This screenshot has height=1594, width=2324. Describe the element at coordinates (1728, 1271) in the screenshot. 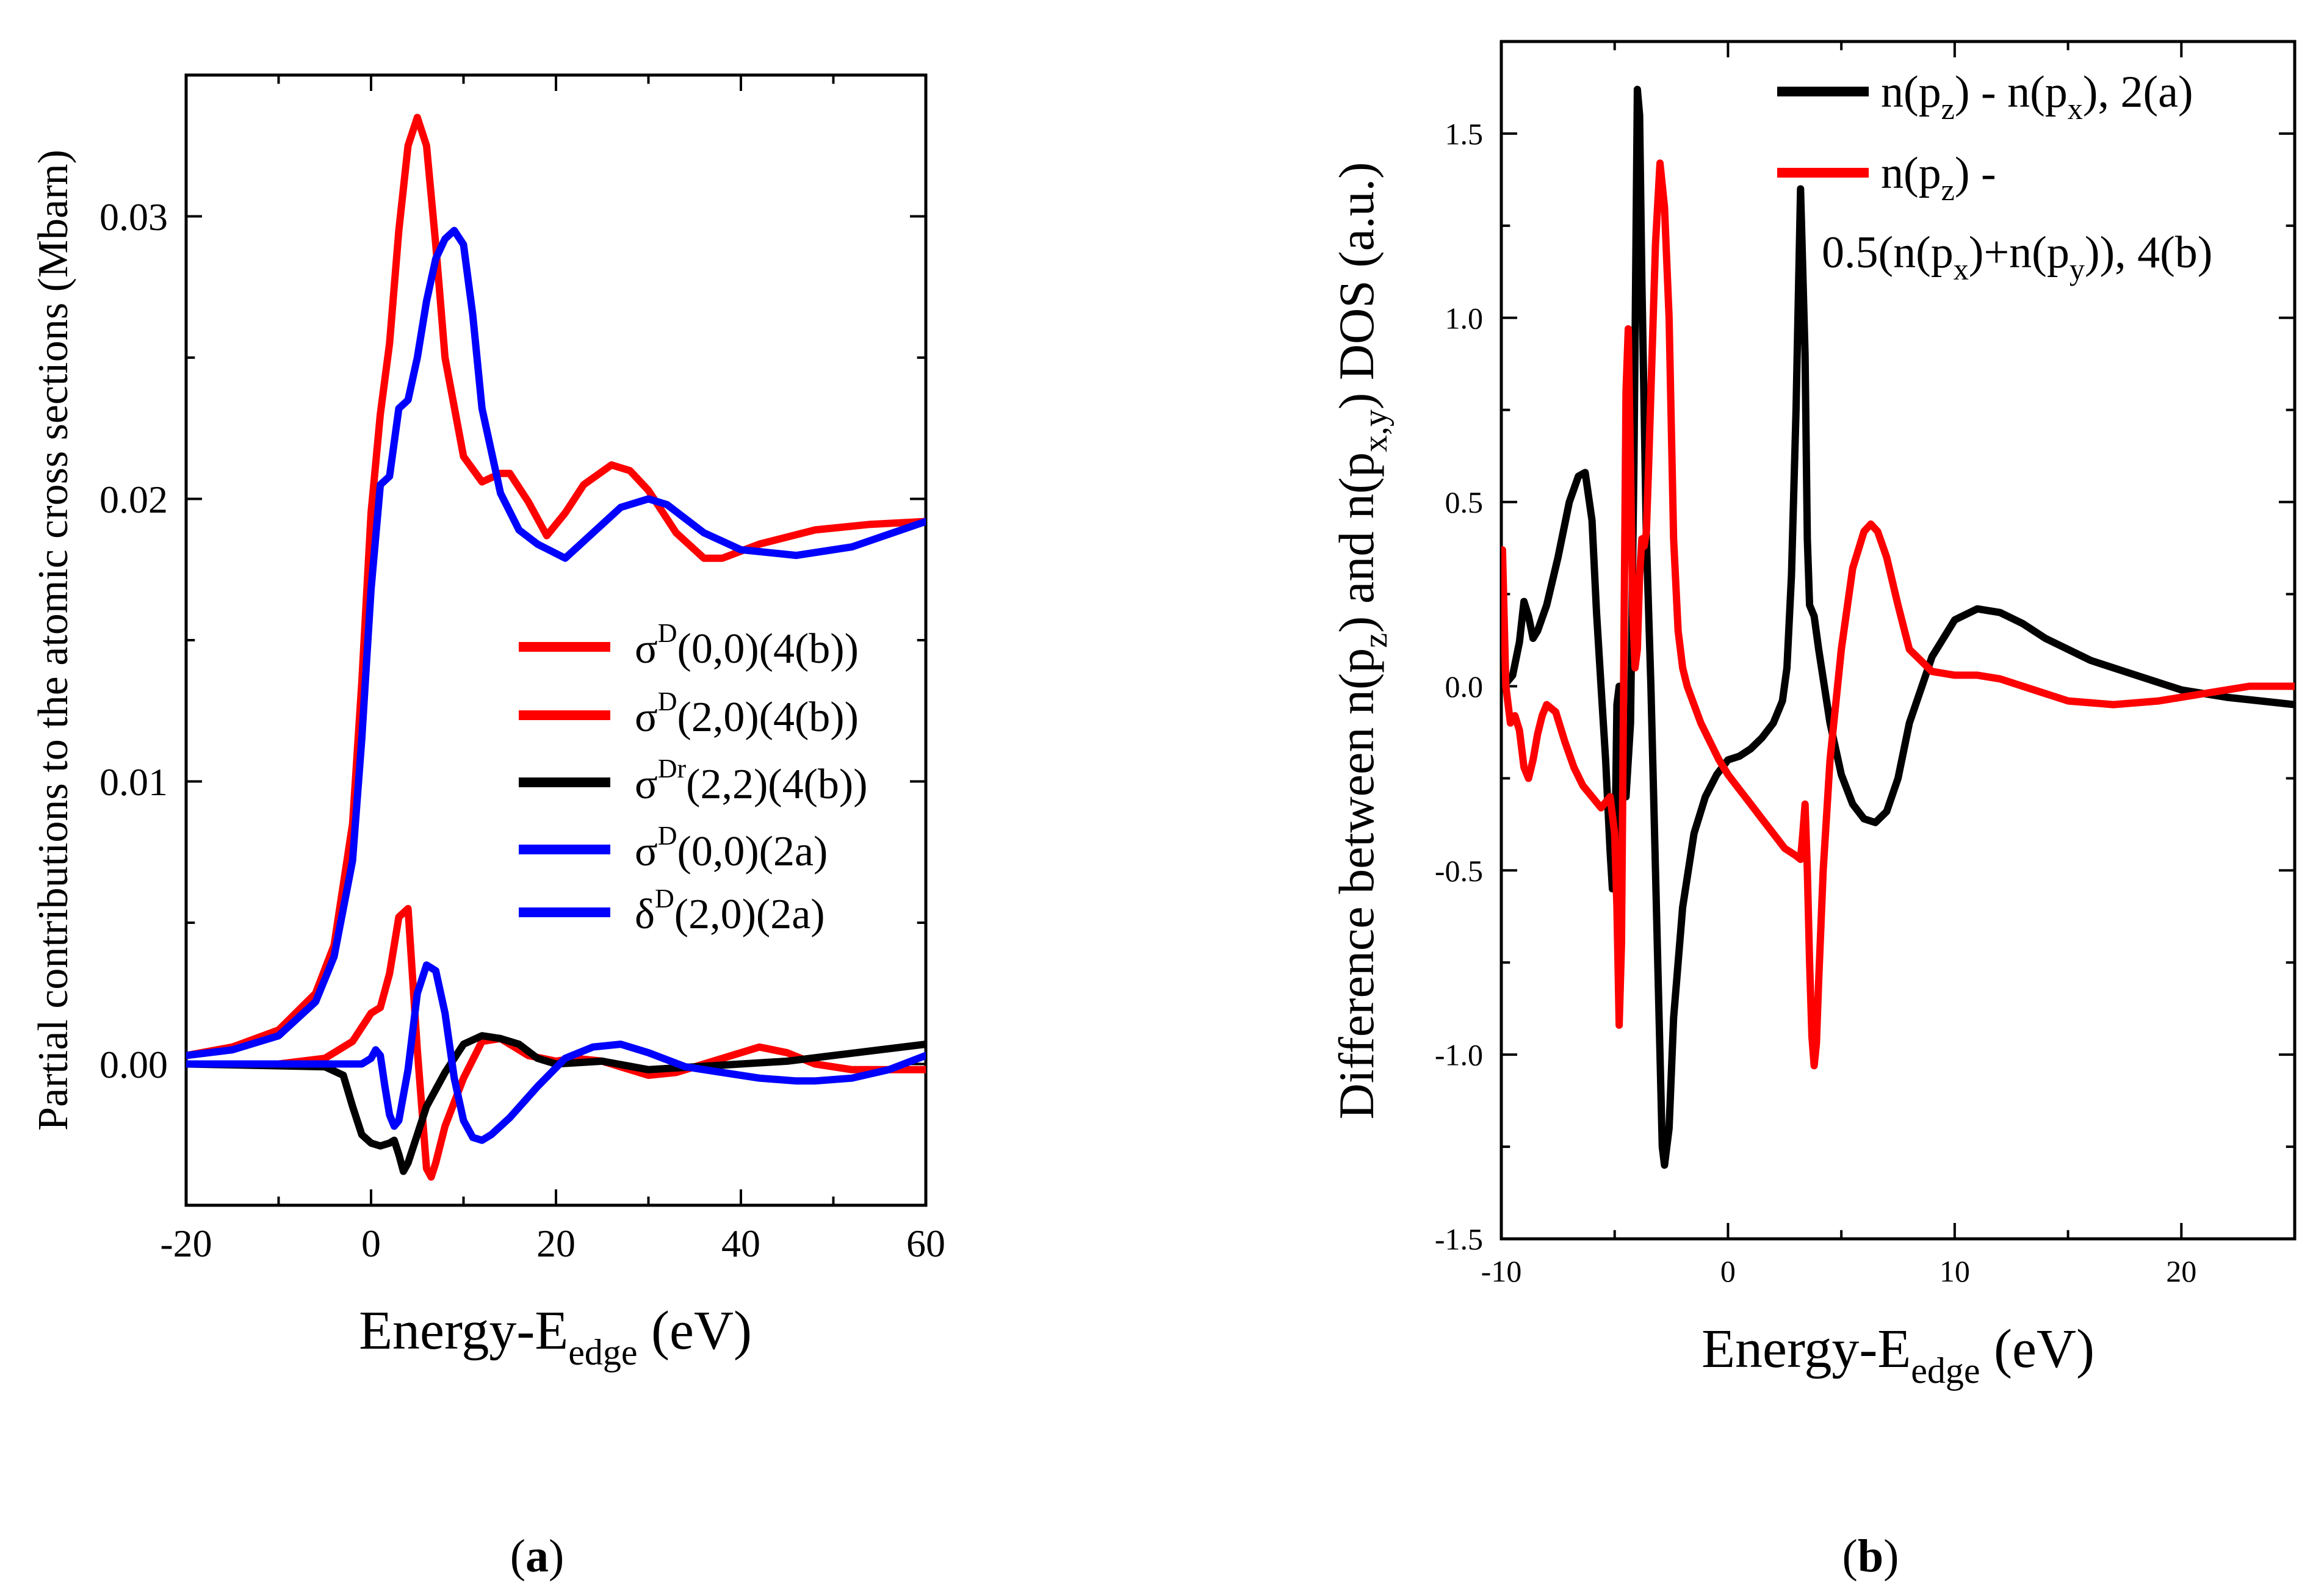

I see `b-xtick-label: 0` at that location.